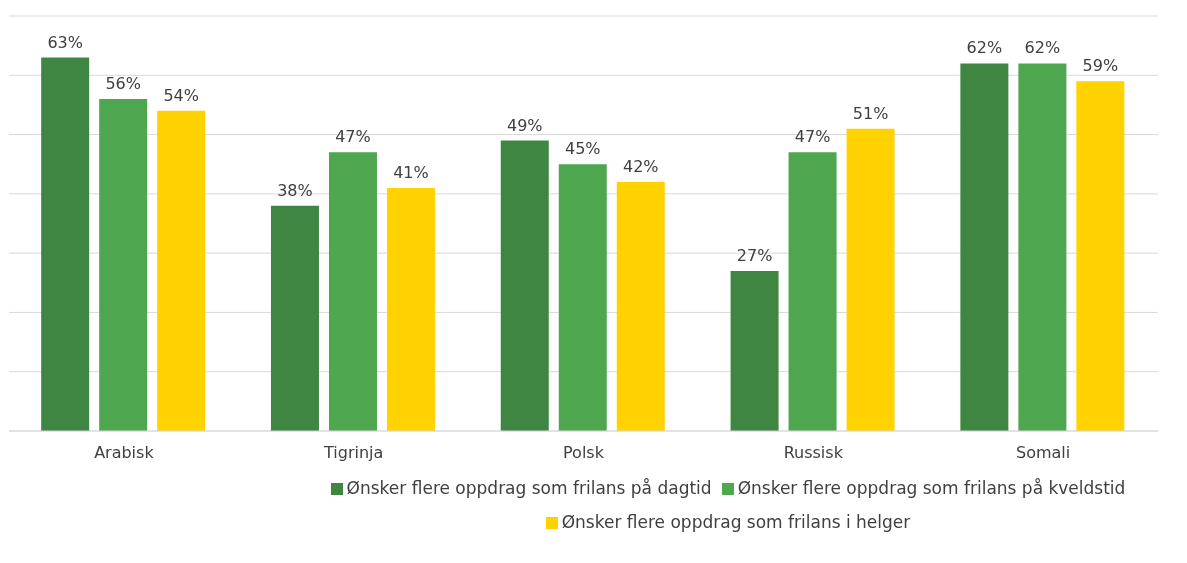 Image resolution: width=1187 pixels, height=563 pixels. What do you see at coordinates (736, 522) in the screenshot?
I see `legend-label: Ønsker flere oppdrag som frilans i helger` at bounding box center [736, 522].